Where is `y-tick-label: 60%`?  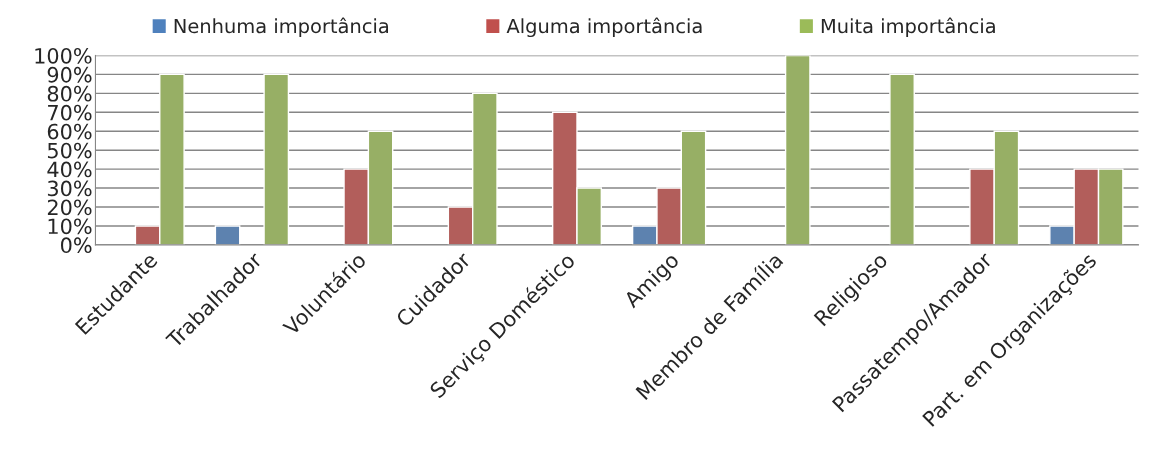 y-tick-label: 60% is located at coordinates (69, 131).